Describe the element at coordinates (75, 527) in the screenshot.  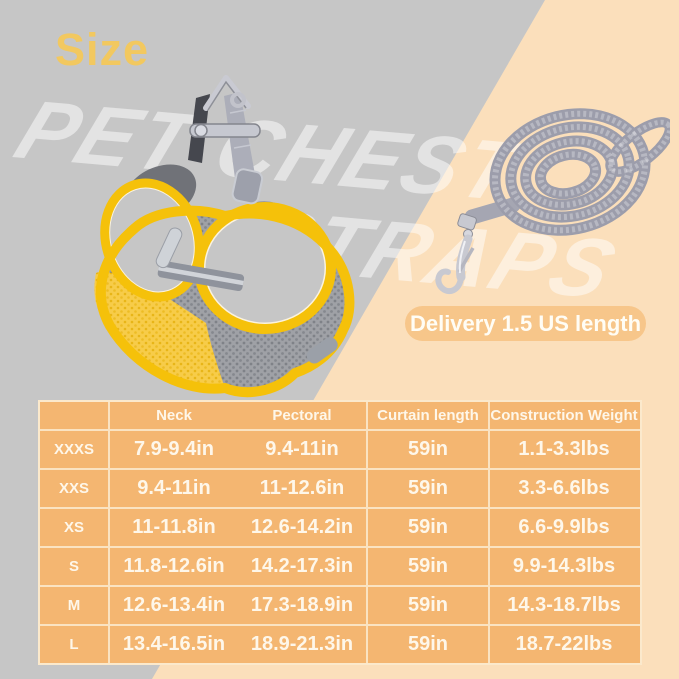
I see `size-label: XS` at that location.